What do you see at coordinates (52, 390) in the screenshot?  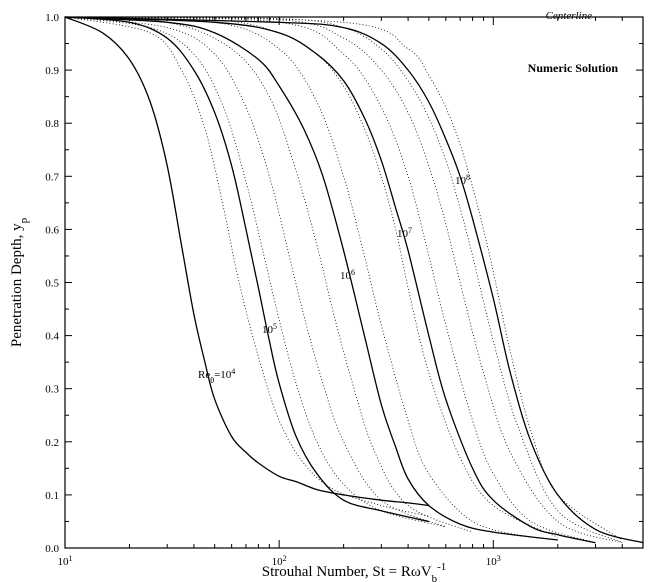 I see `y-tick-label: 0.3` at bounding box center [52, 390].